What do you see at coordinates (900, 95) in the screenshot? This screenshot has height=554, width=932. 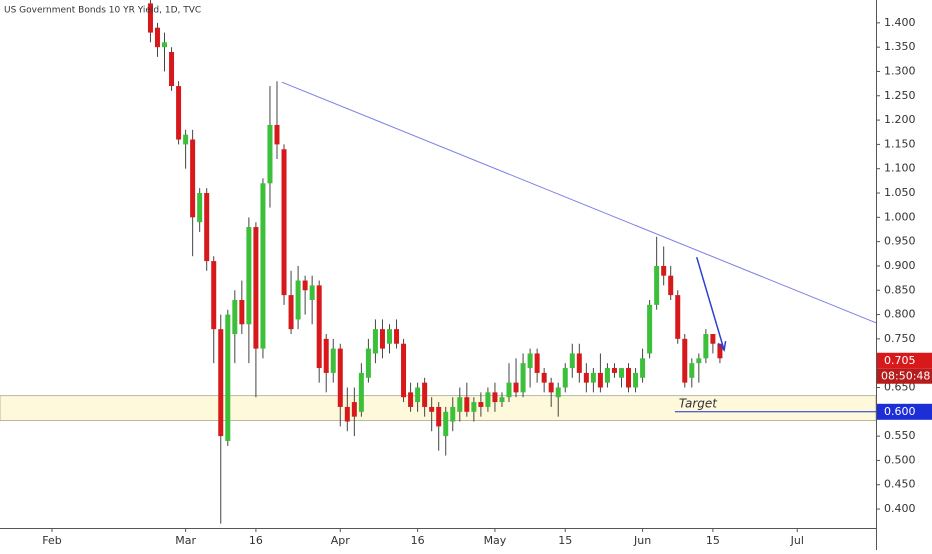 I see `y-tick-label: 1.250` at bounding box center [900, 95].